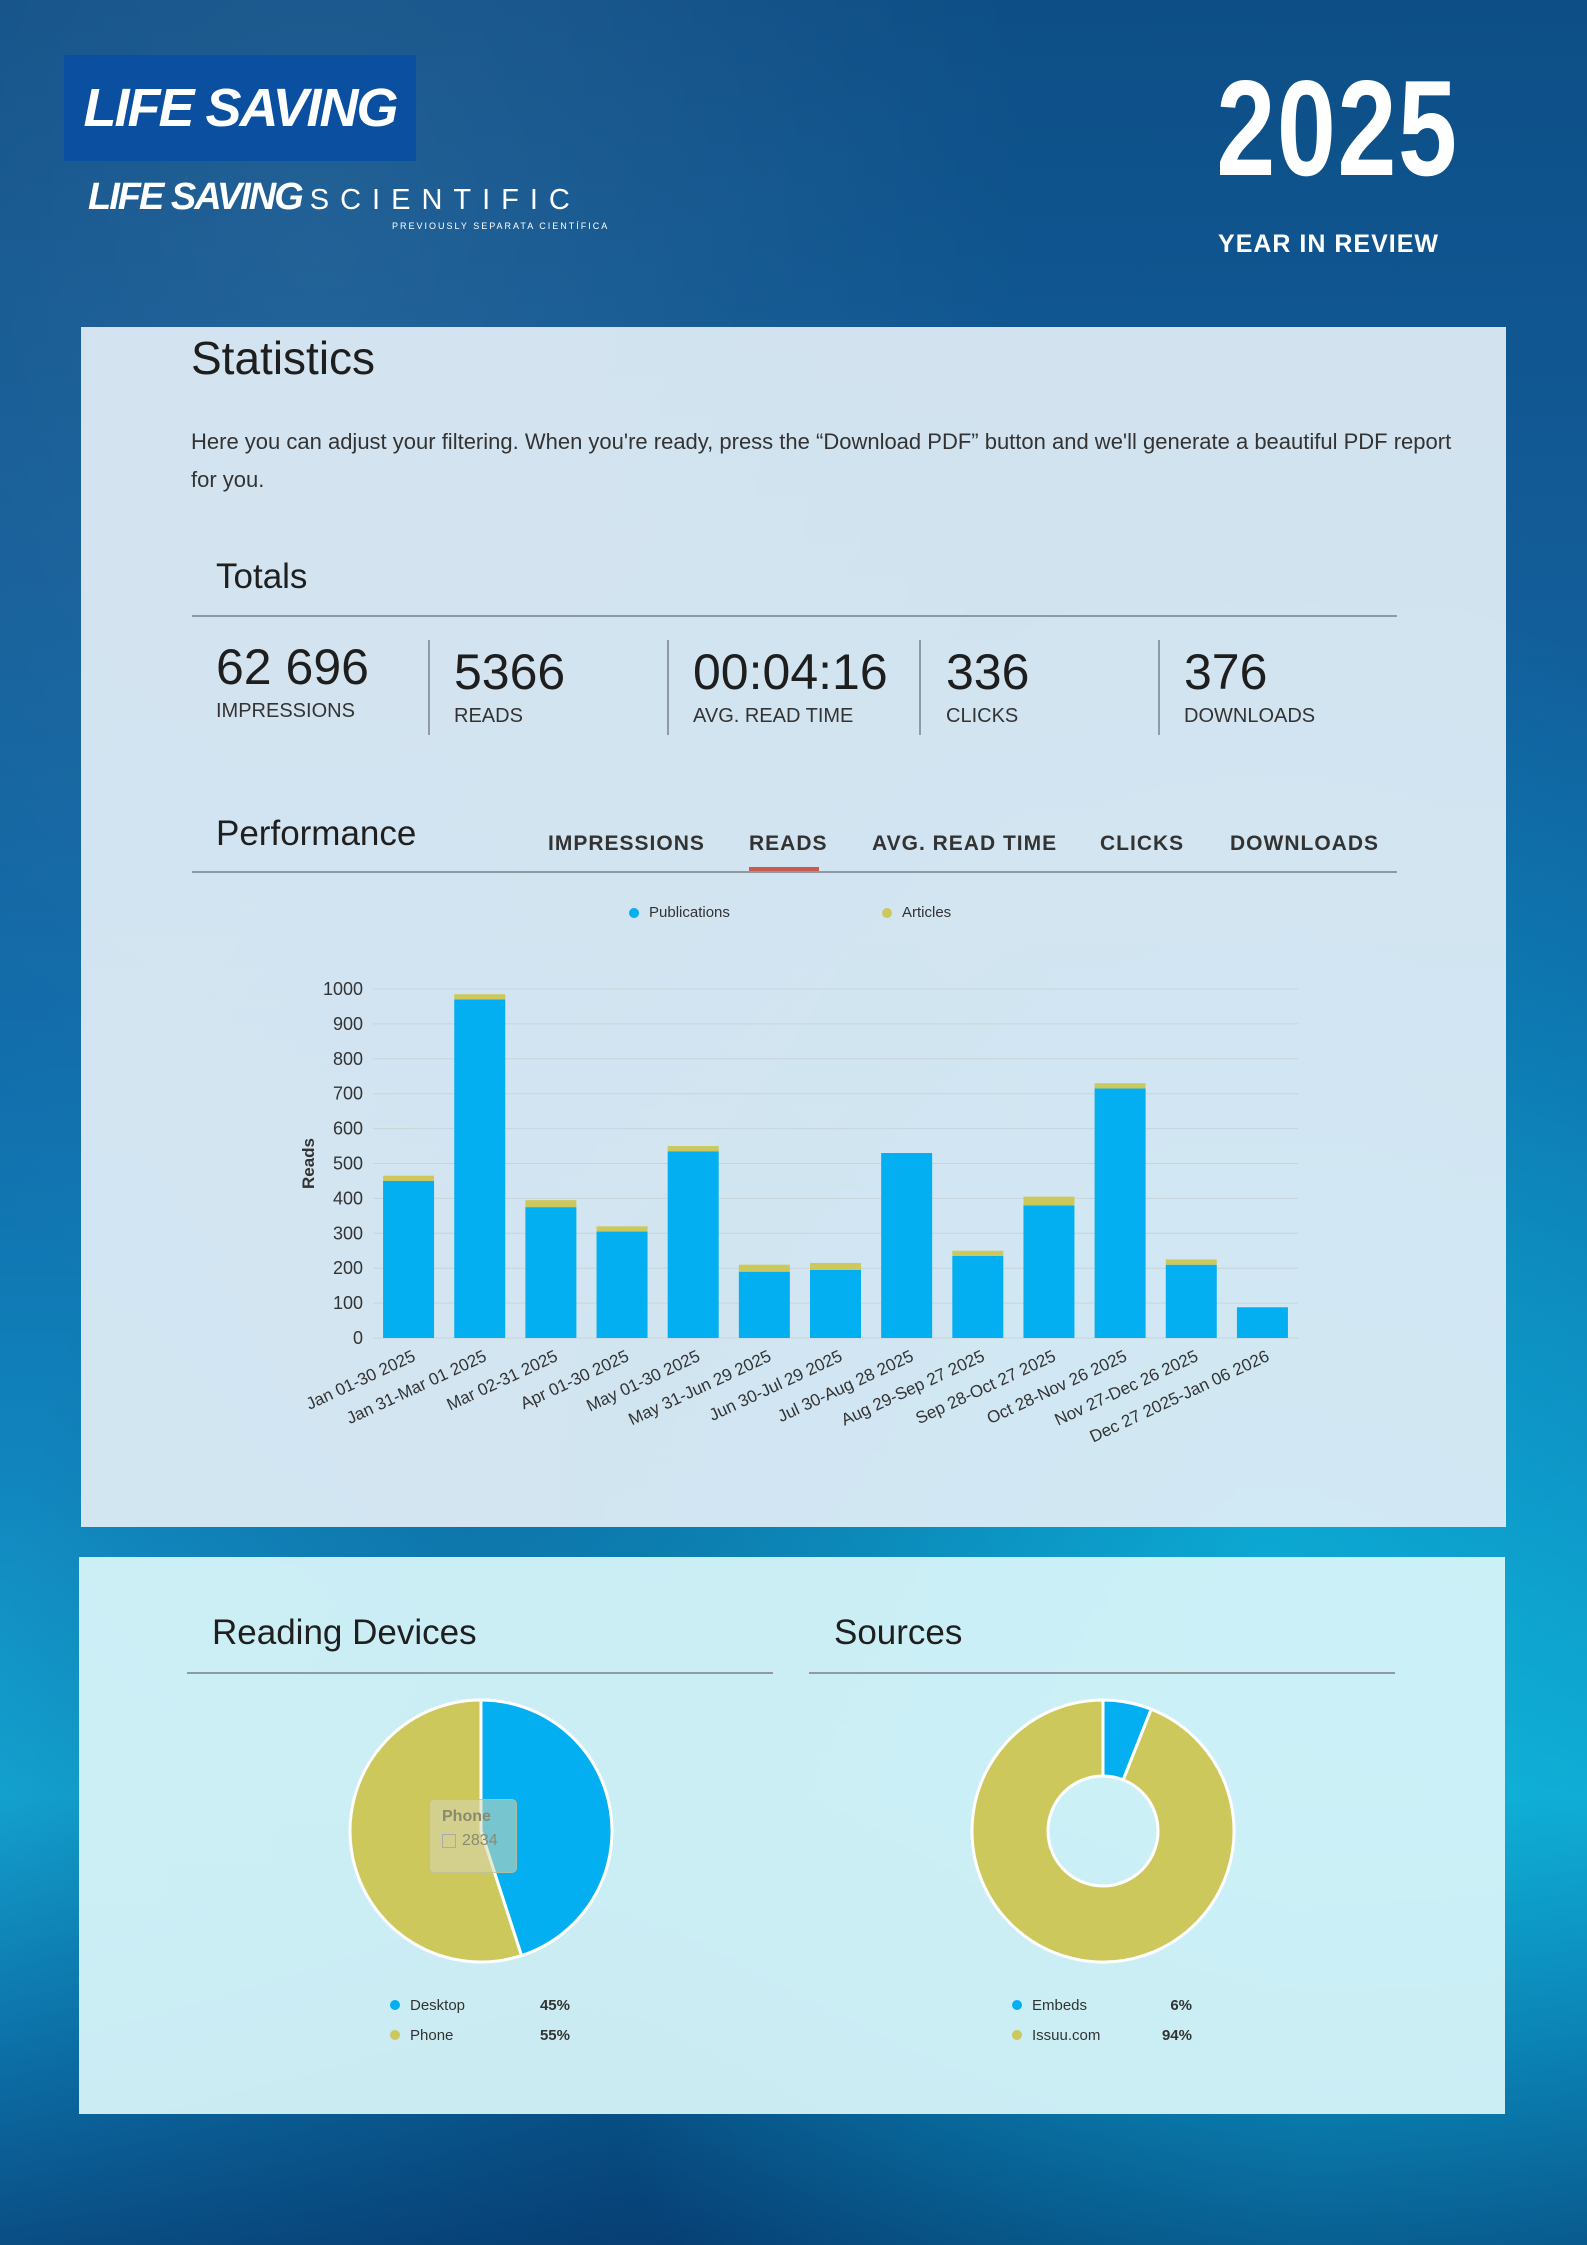 This screenshot has width=1587, height=2245. Describe the element at coordinates (480, 2035) in the screenshot. I see `legend-row-phone: Phone 55%` at that location.